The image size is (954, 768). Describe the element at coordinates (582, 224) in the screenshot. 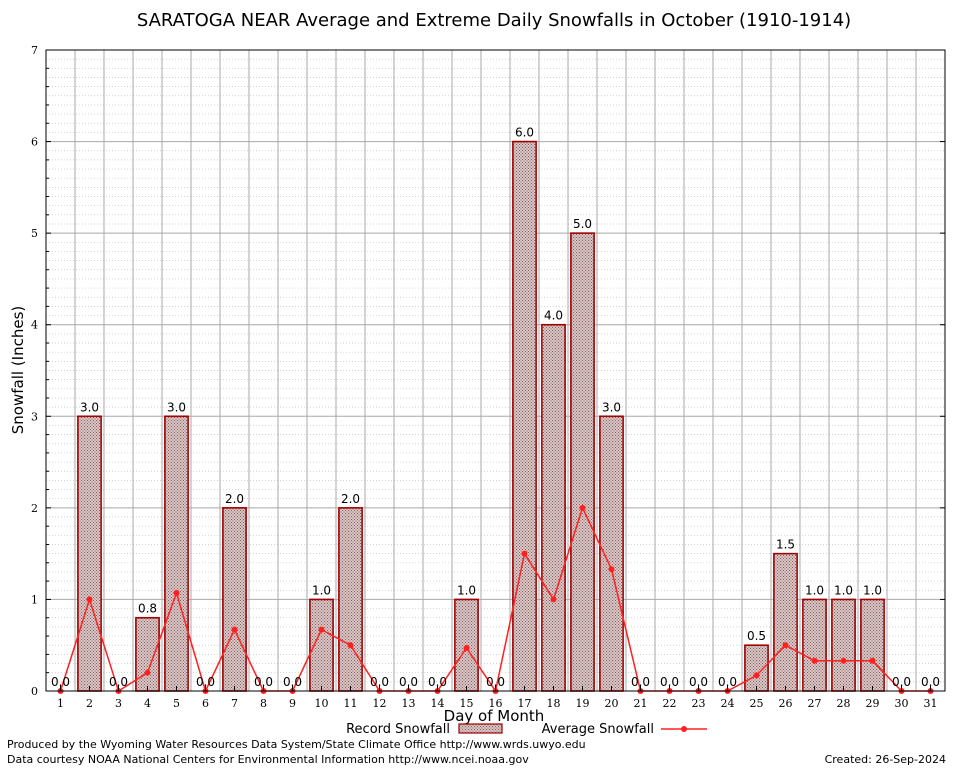

I see `record-value-label: 5.0` at that location.